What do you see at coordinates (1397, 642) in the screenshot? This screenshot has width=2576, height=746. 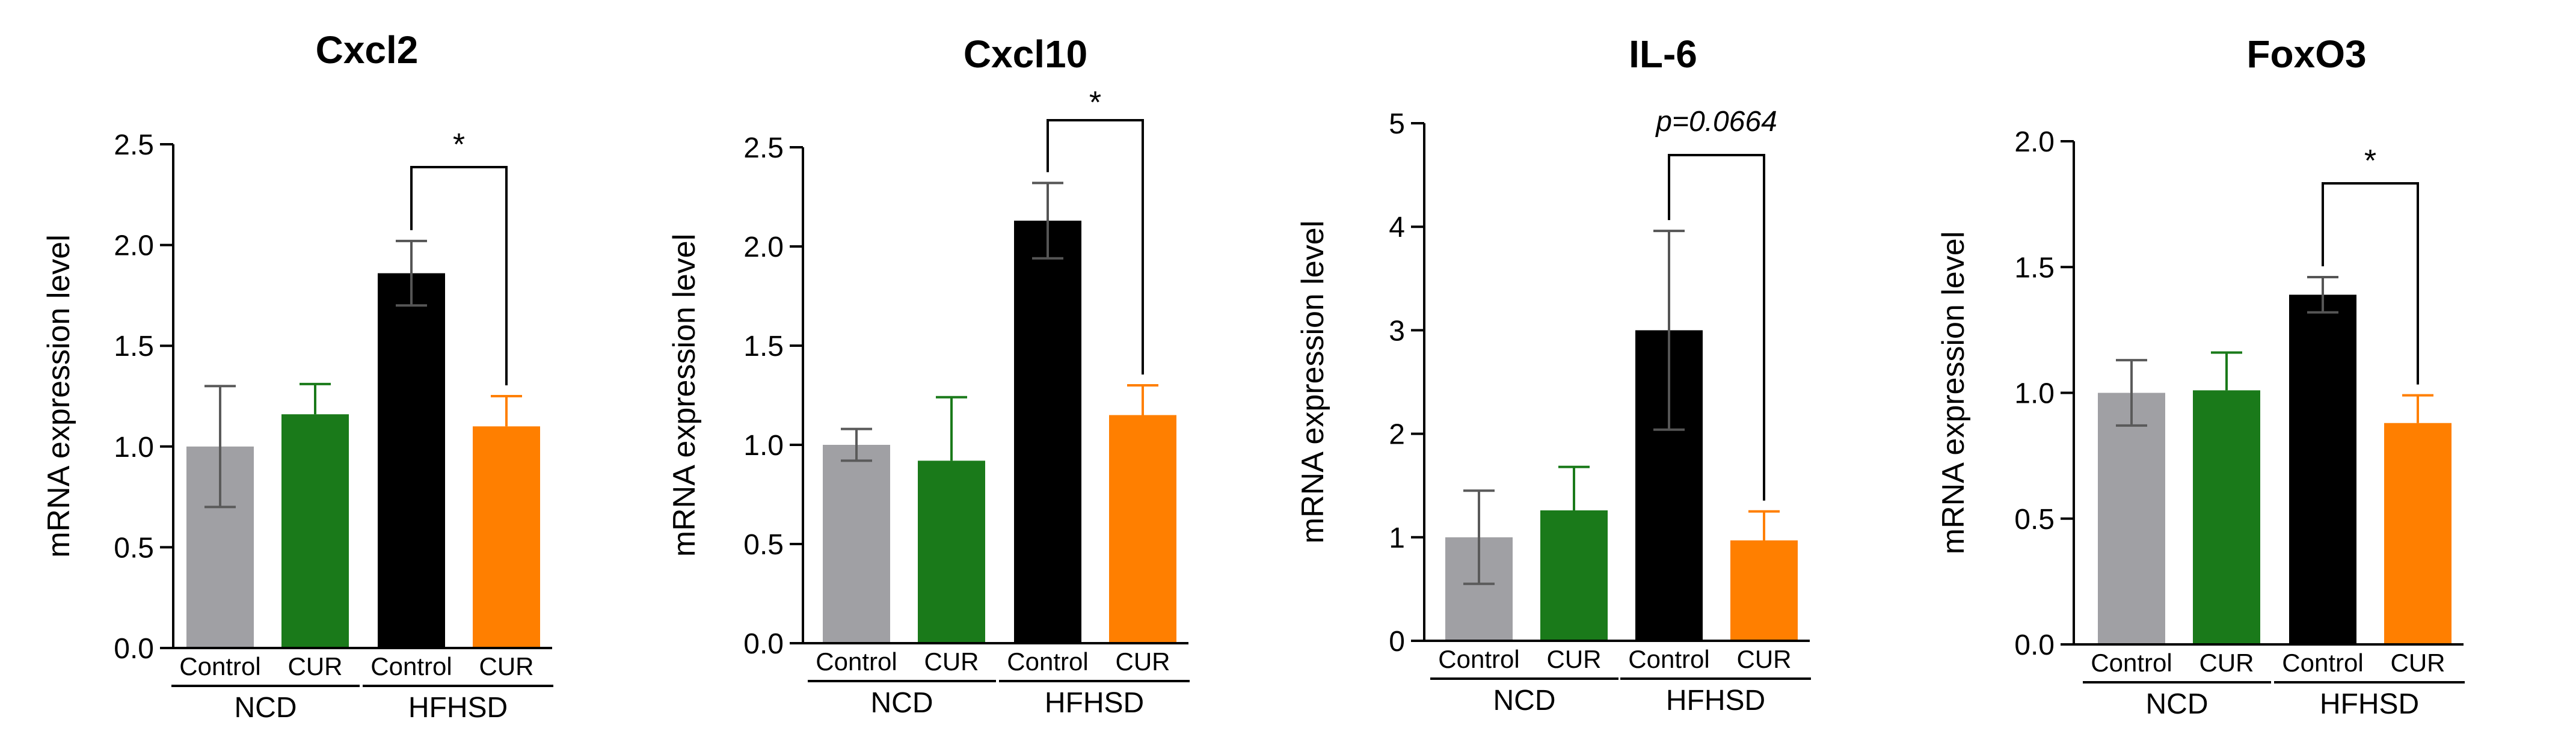 I see `y-tick-label: 0` at bounding box center [1397, 642].